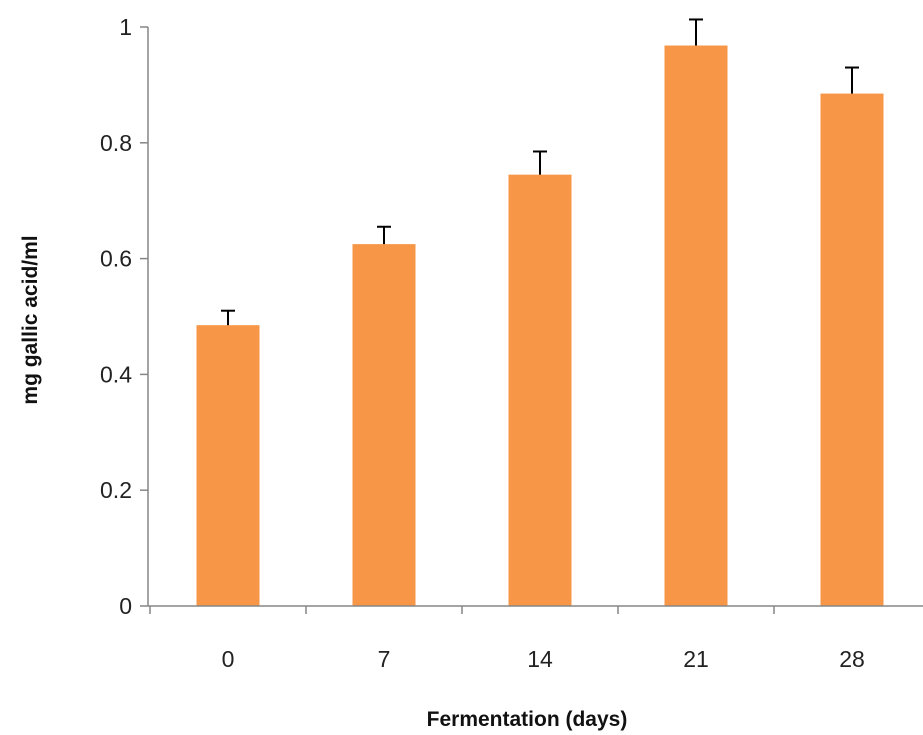 This screenshot has width=923, height=735. I want to click on y-tick-label-1: 0.2, so click(116, 490).